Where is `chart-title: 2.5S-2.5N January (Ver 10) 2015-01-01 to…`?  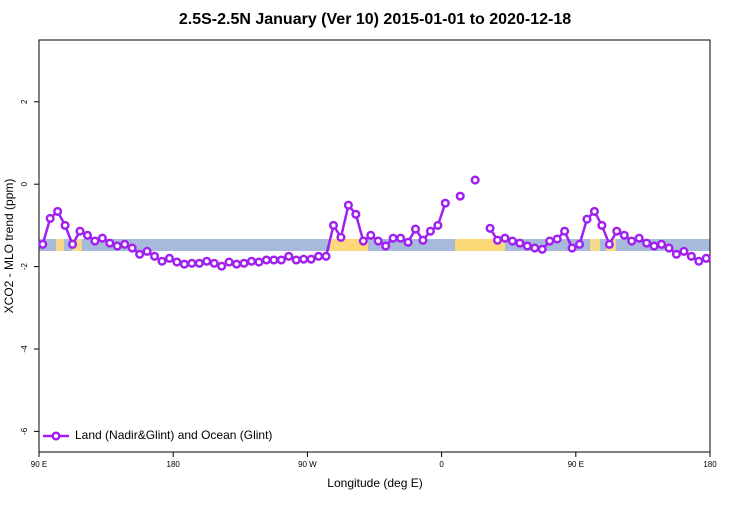
chart-title: 2.5S-2.5N January (Ver 10) 2015-01-01 to… is located at coordinates (375, 19).